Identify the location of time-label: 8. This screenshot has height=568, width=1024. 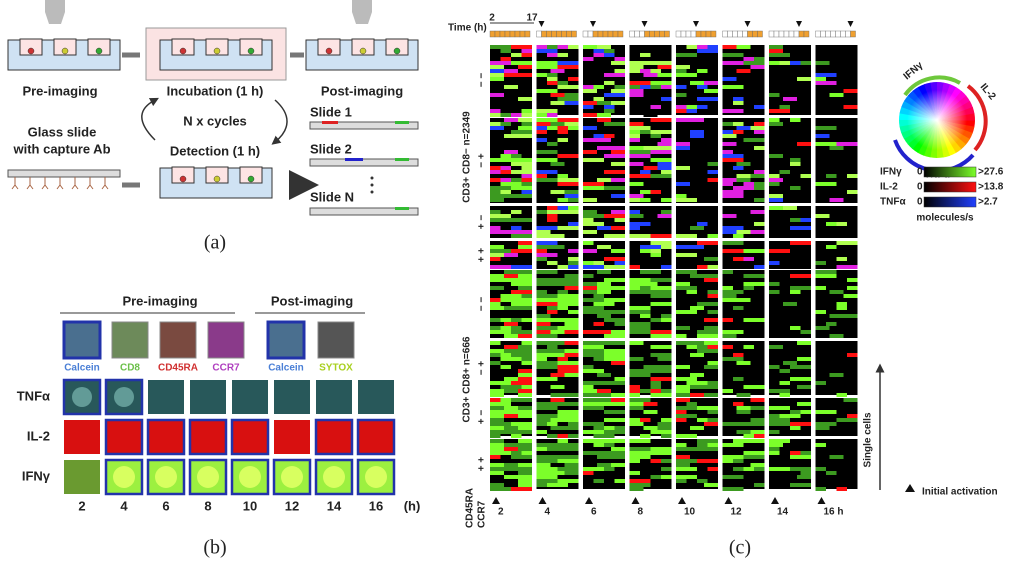
(207, 505).